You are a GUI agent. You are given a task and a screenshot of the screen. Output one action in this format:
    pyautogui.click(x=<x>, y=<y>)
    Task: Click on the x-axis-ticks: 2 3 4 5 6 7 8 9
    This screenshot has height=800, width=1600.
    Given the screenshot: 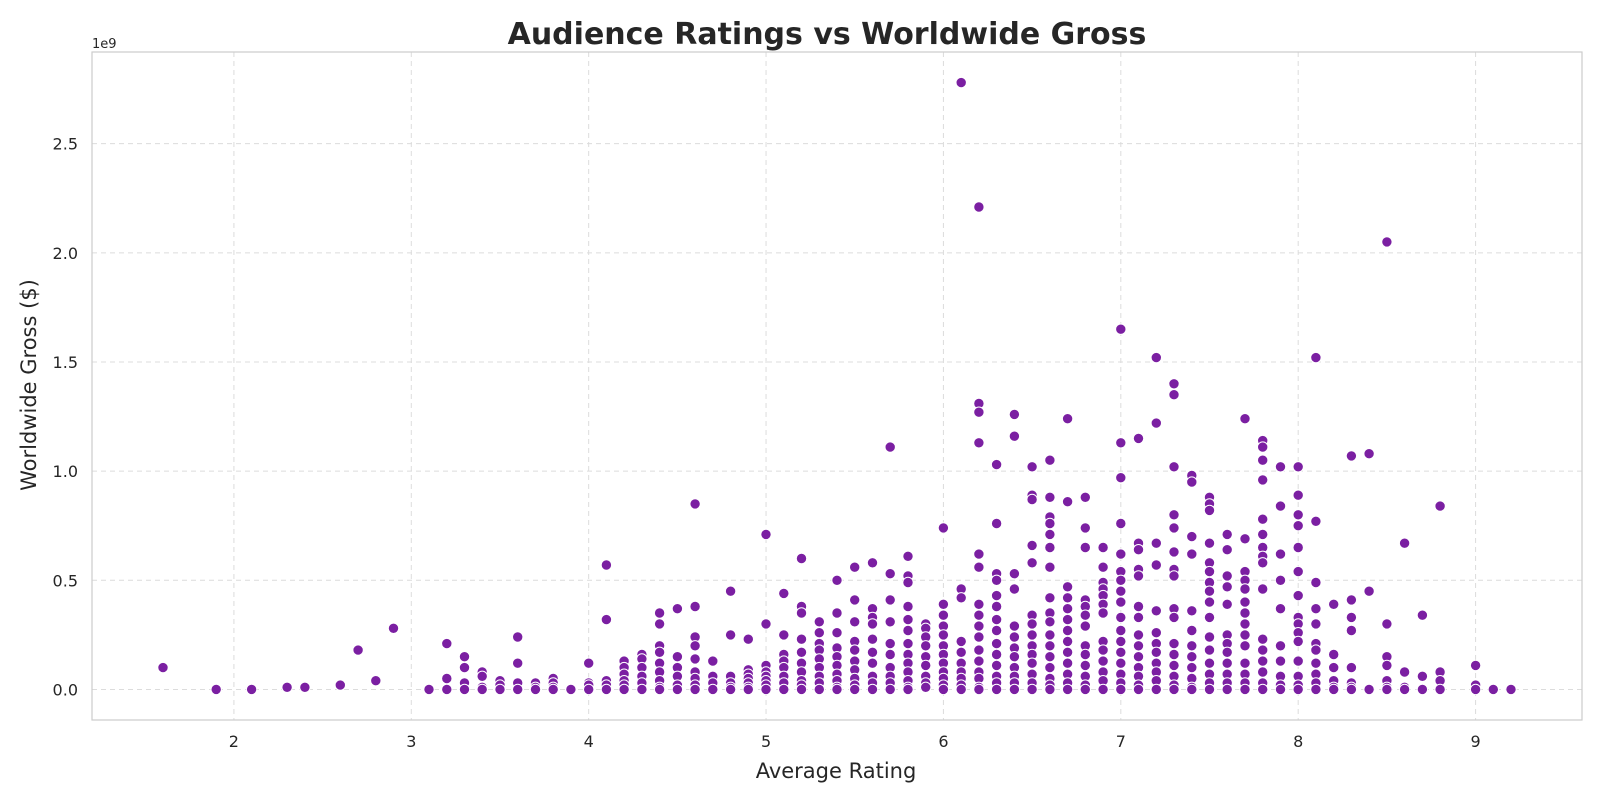 What is the action you would take?
    pyautogui.click(x=855, y=741)
    